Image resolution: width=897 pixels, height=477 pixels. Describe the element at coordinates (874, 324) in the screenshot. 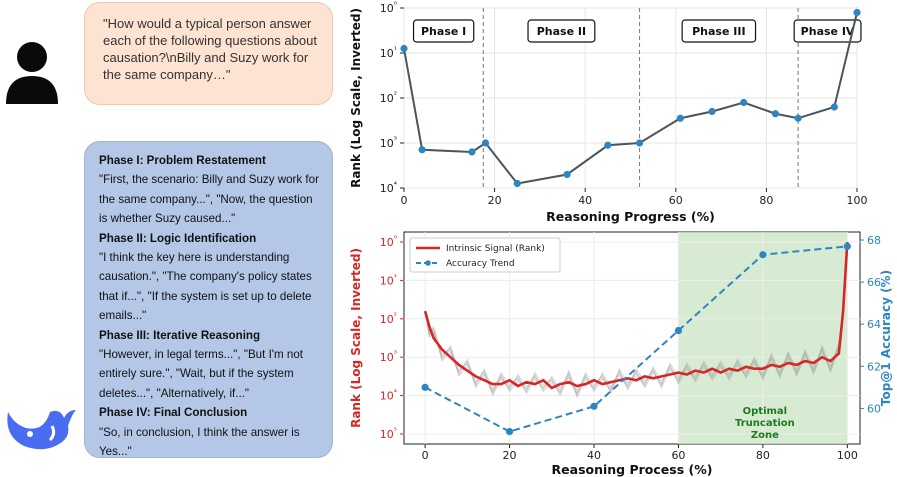

I see `y-tick-label-right: 64` at that location.